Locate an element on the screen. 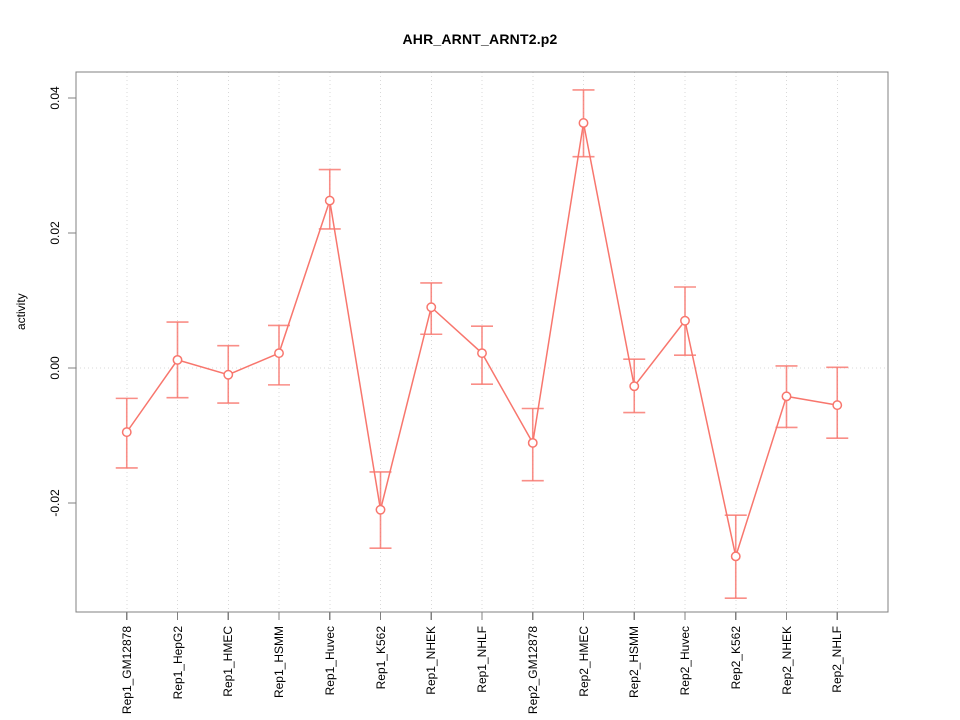  x-tick-label: Rep2_NHEK is located at coordinates (786, 660).